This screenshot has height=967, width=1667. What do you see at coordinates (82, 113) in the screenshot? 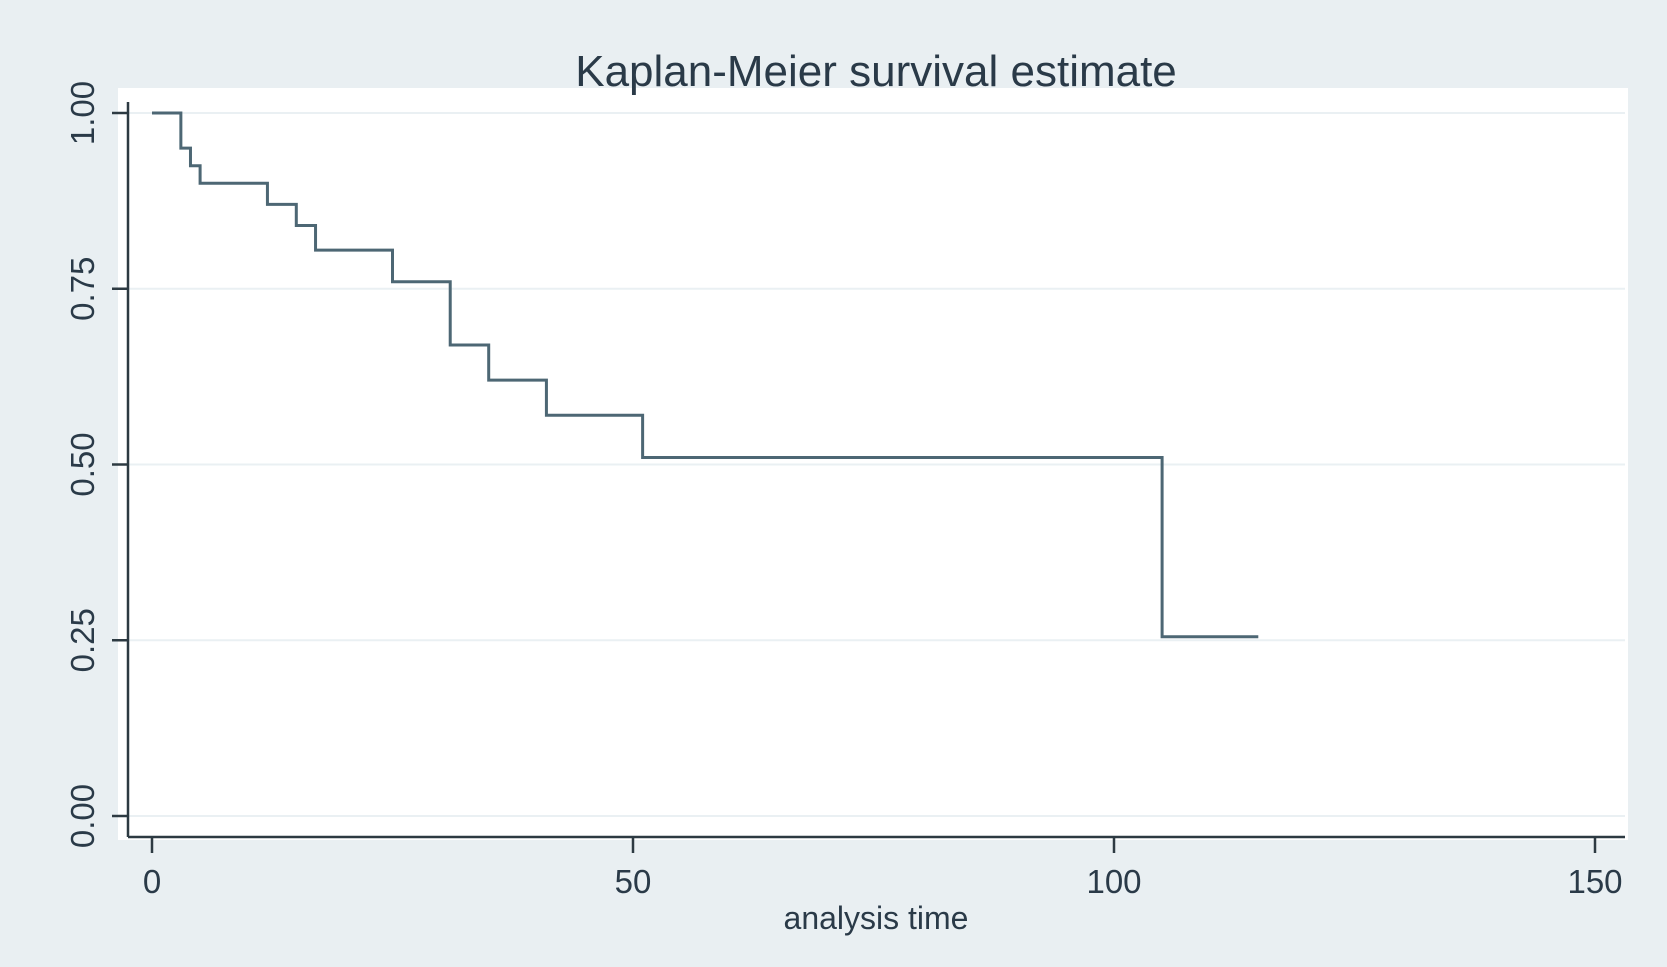
I see `y-tick-label-4: 1.00` at bounding box center [82, 113].